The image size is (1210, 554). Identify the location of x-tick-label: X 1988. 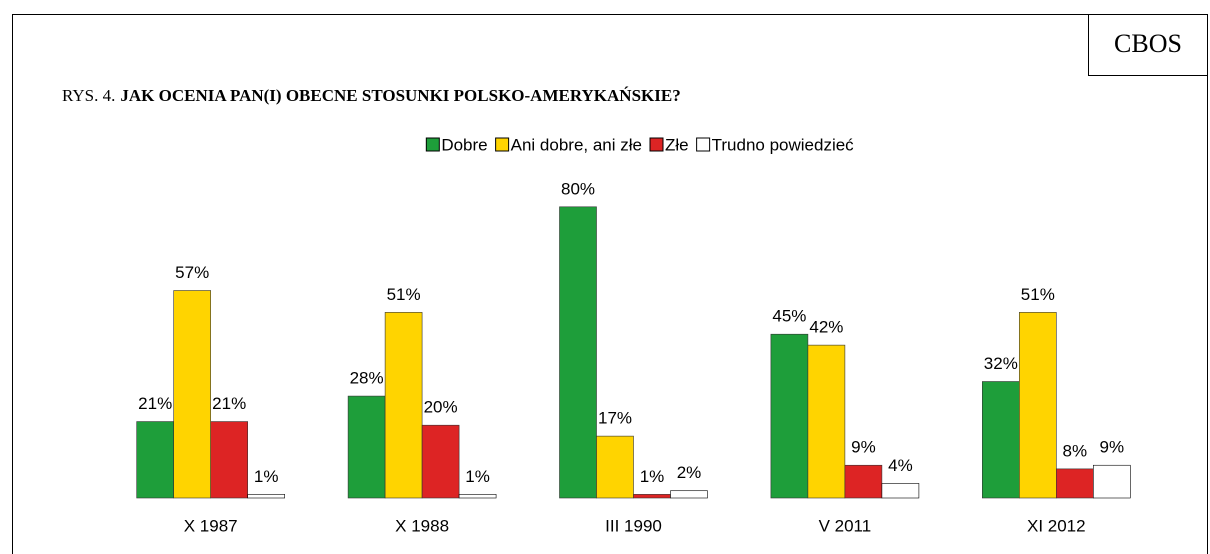
(422, 525).